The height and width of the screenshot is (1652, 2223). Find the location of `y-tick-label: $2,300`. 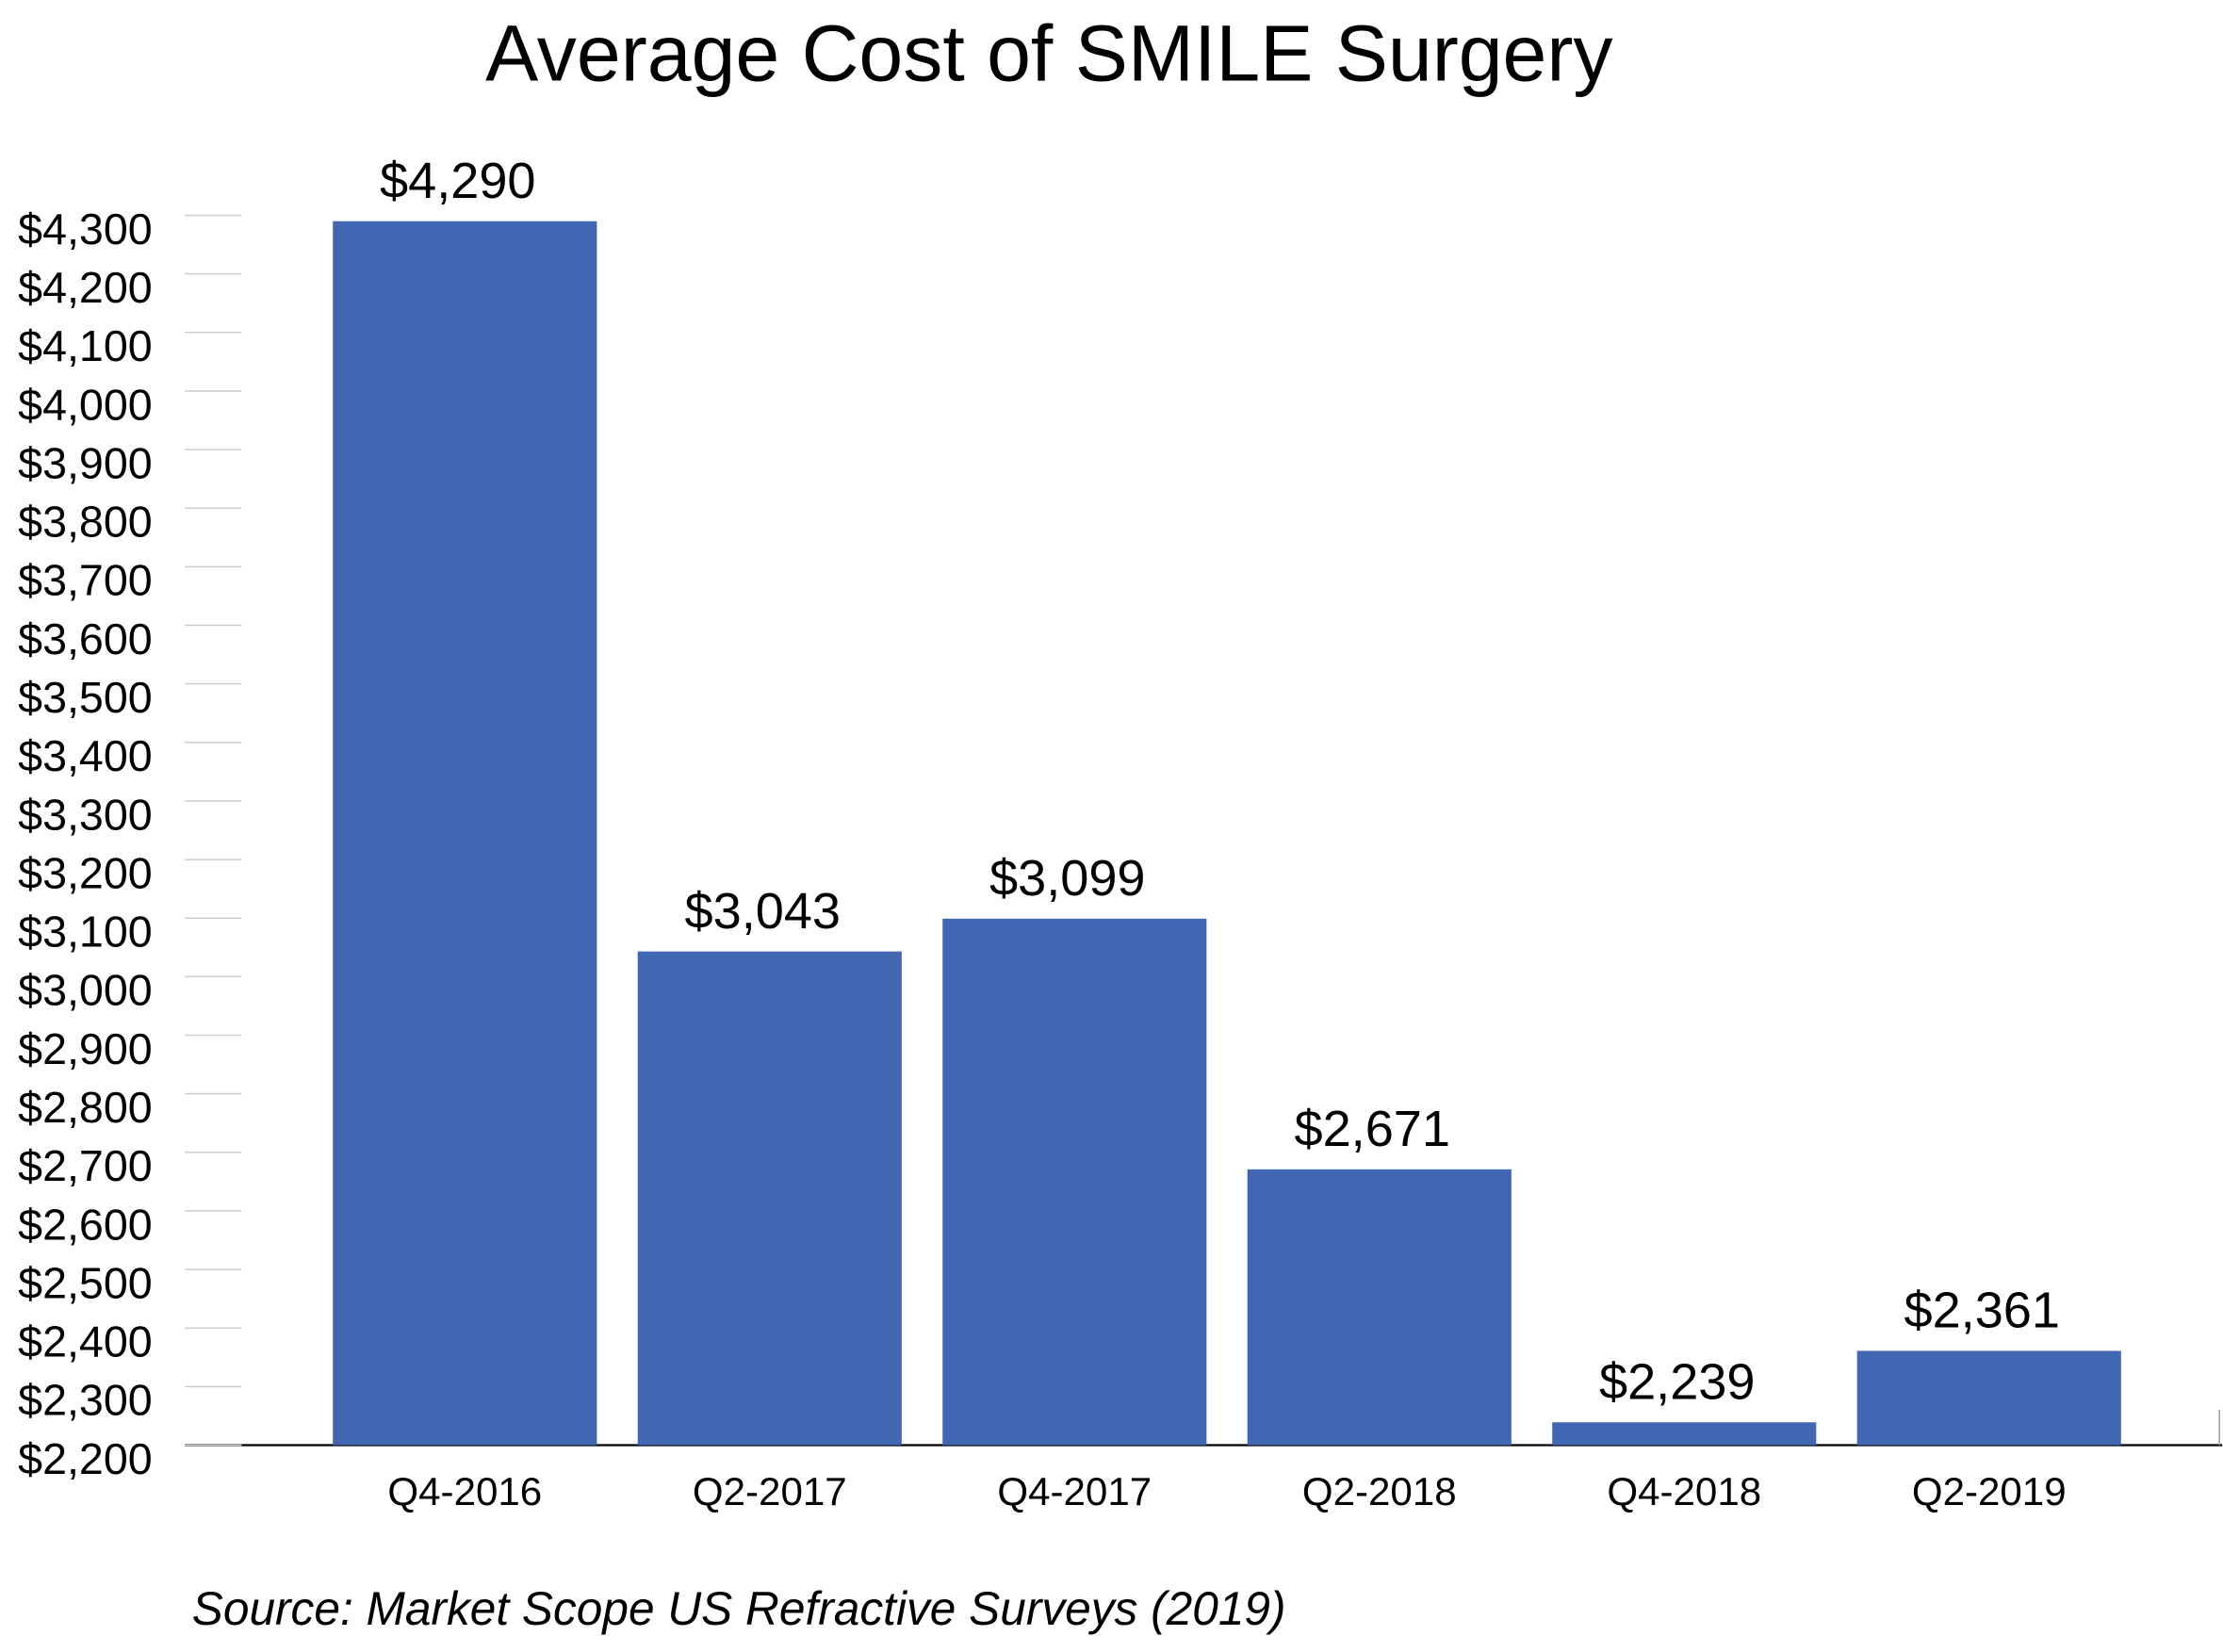

y-tick-label: $2,300 is located at coordinates (85, 1401).